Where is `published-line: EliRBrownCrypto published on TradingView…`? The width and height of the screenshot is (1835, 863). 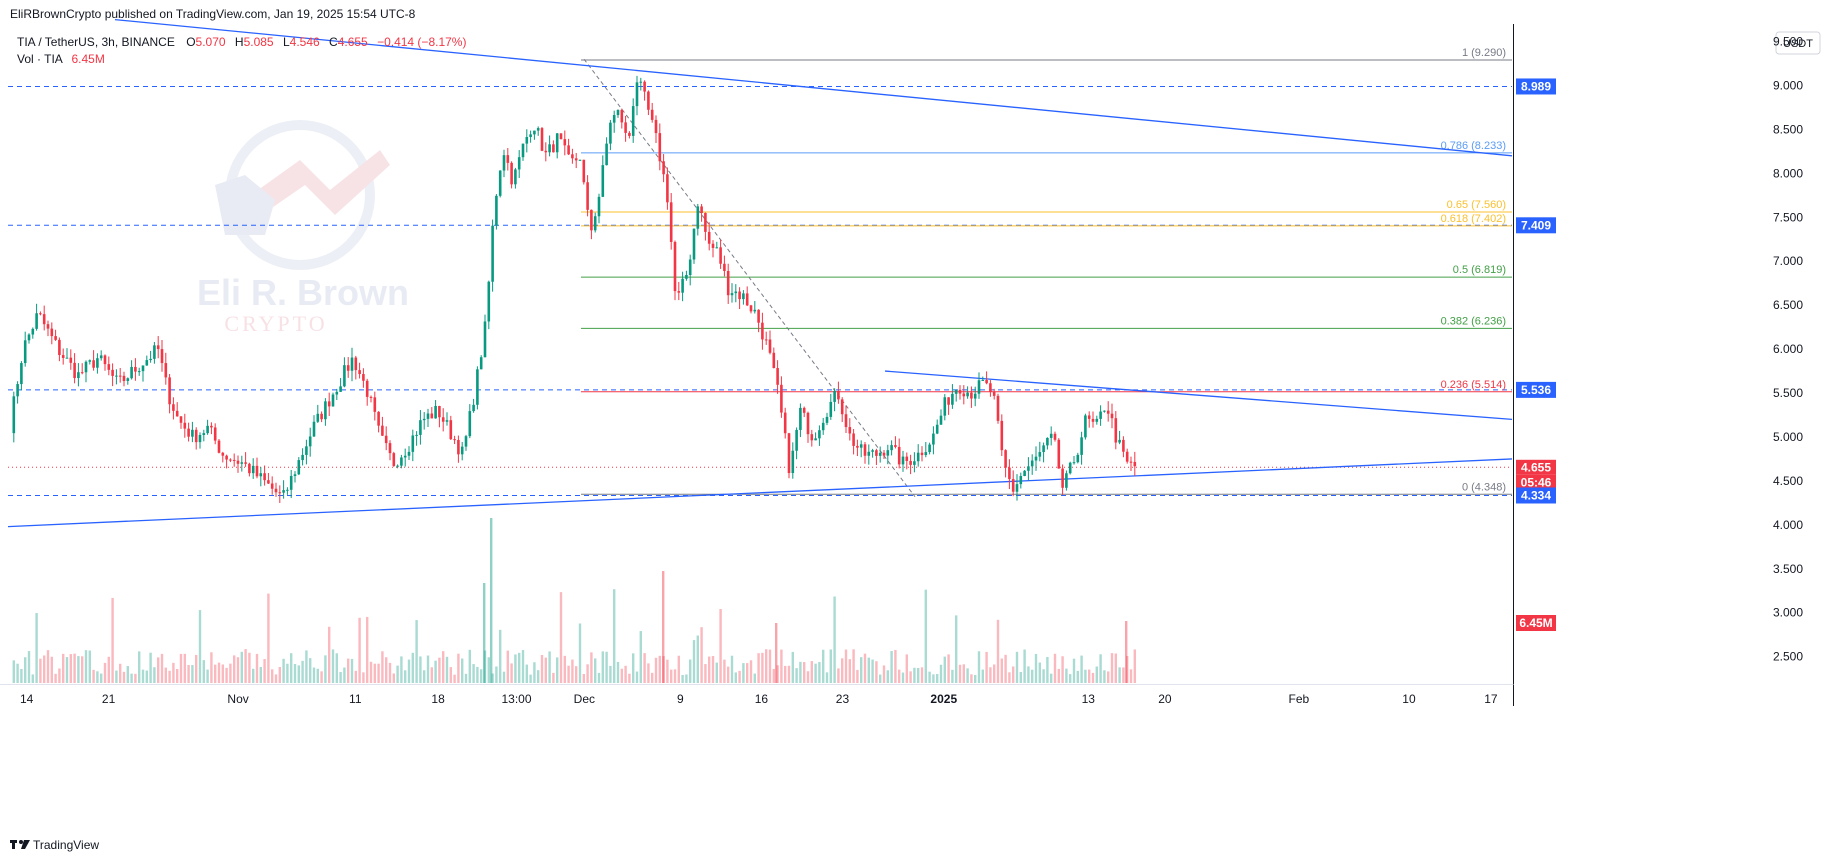
published-line: EliRBrownCrypto published on TradingView… is located at coordinates (213, 14).